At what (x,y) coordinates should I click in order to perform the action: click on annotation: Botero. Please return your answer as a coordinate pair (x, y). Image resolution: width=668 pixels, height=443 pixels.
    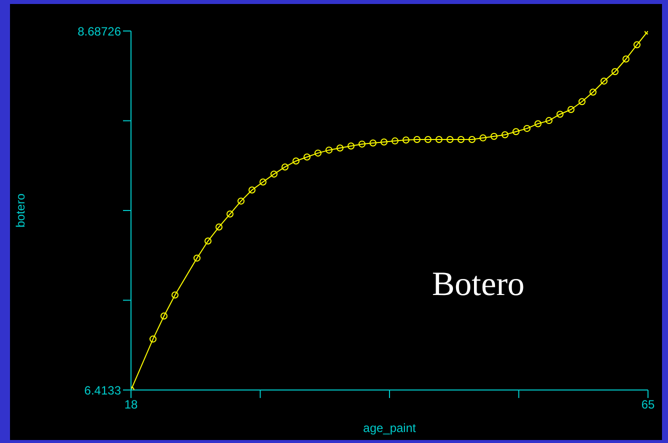
    Looking at the image, I should click on (478, 285).